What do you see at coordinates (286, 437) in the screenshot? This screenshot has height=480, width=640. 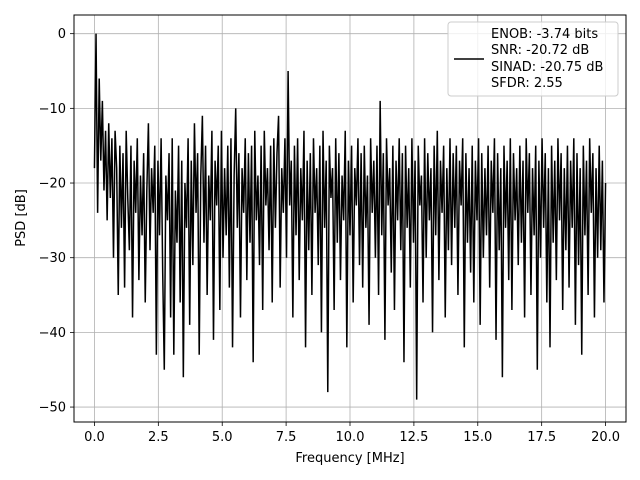 I see `x-tick-label: 7.5` at bounding box center [286, 437].